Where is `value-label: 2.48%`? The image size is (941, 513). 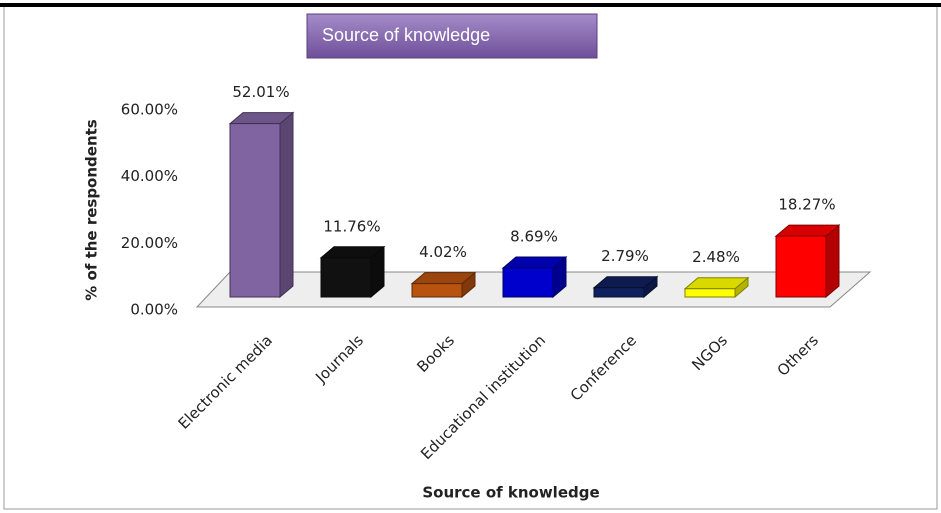
value-label: 2.48% is located at coordinates (716, 257).